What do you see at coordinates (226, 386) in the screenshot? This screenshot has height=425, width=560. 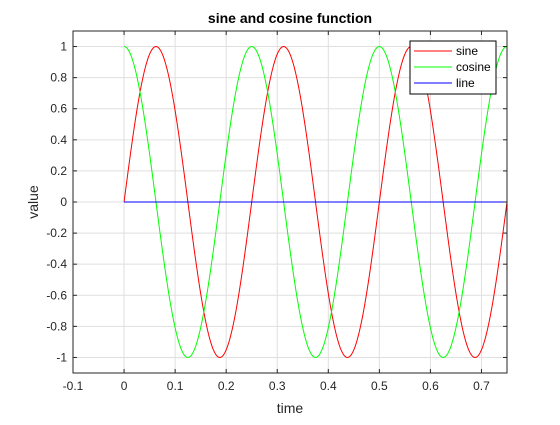 I see `x-tick-label: 0.2` at bounding box center [226, 386].